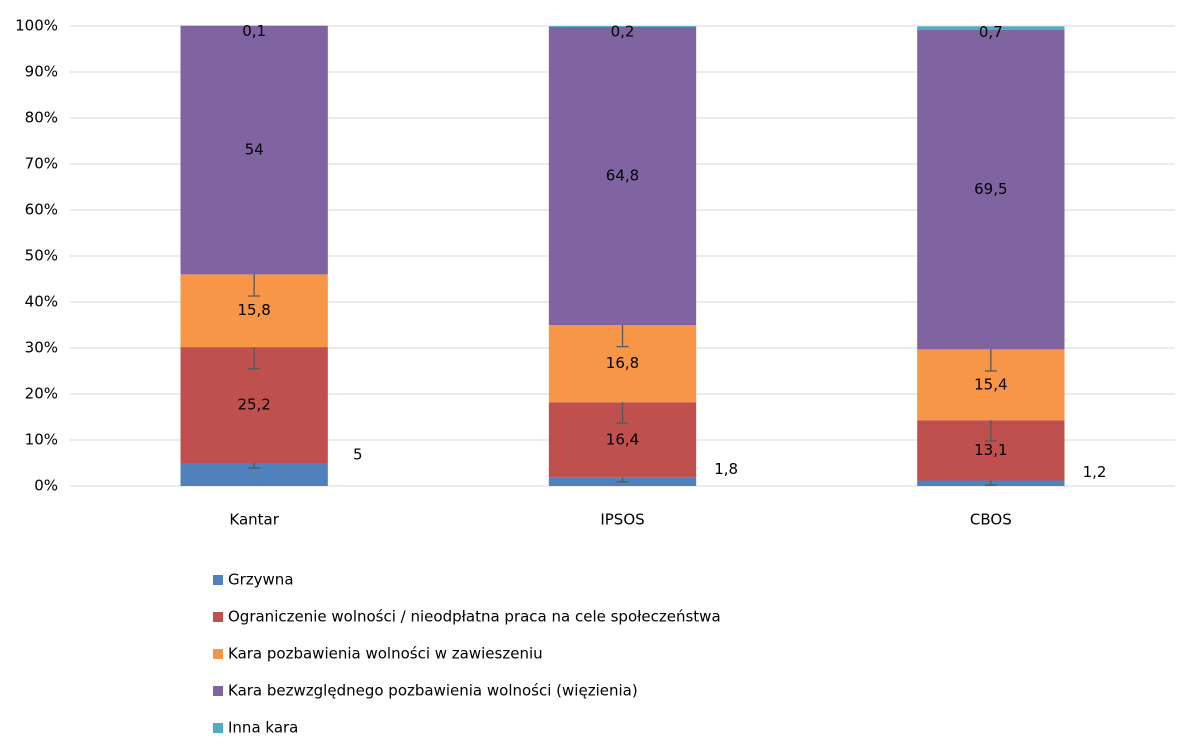 The image size is (1180, 751). What do you see at coordinates (990, 450) in the screenshot?
I see `data-label: 13,1` at bounding box center [990, 450].